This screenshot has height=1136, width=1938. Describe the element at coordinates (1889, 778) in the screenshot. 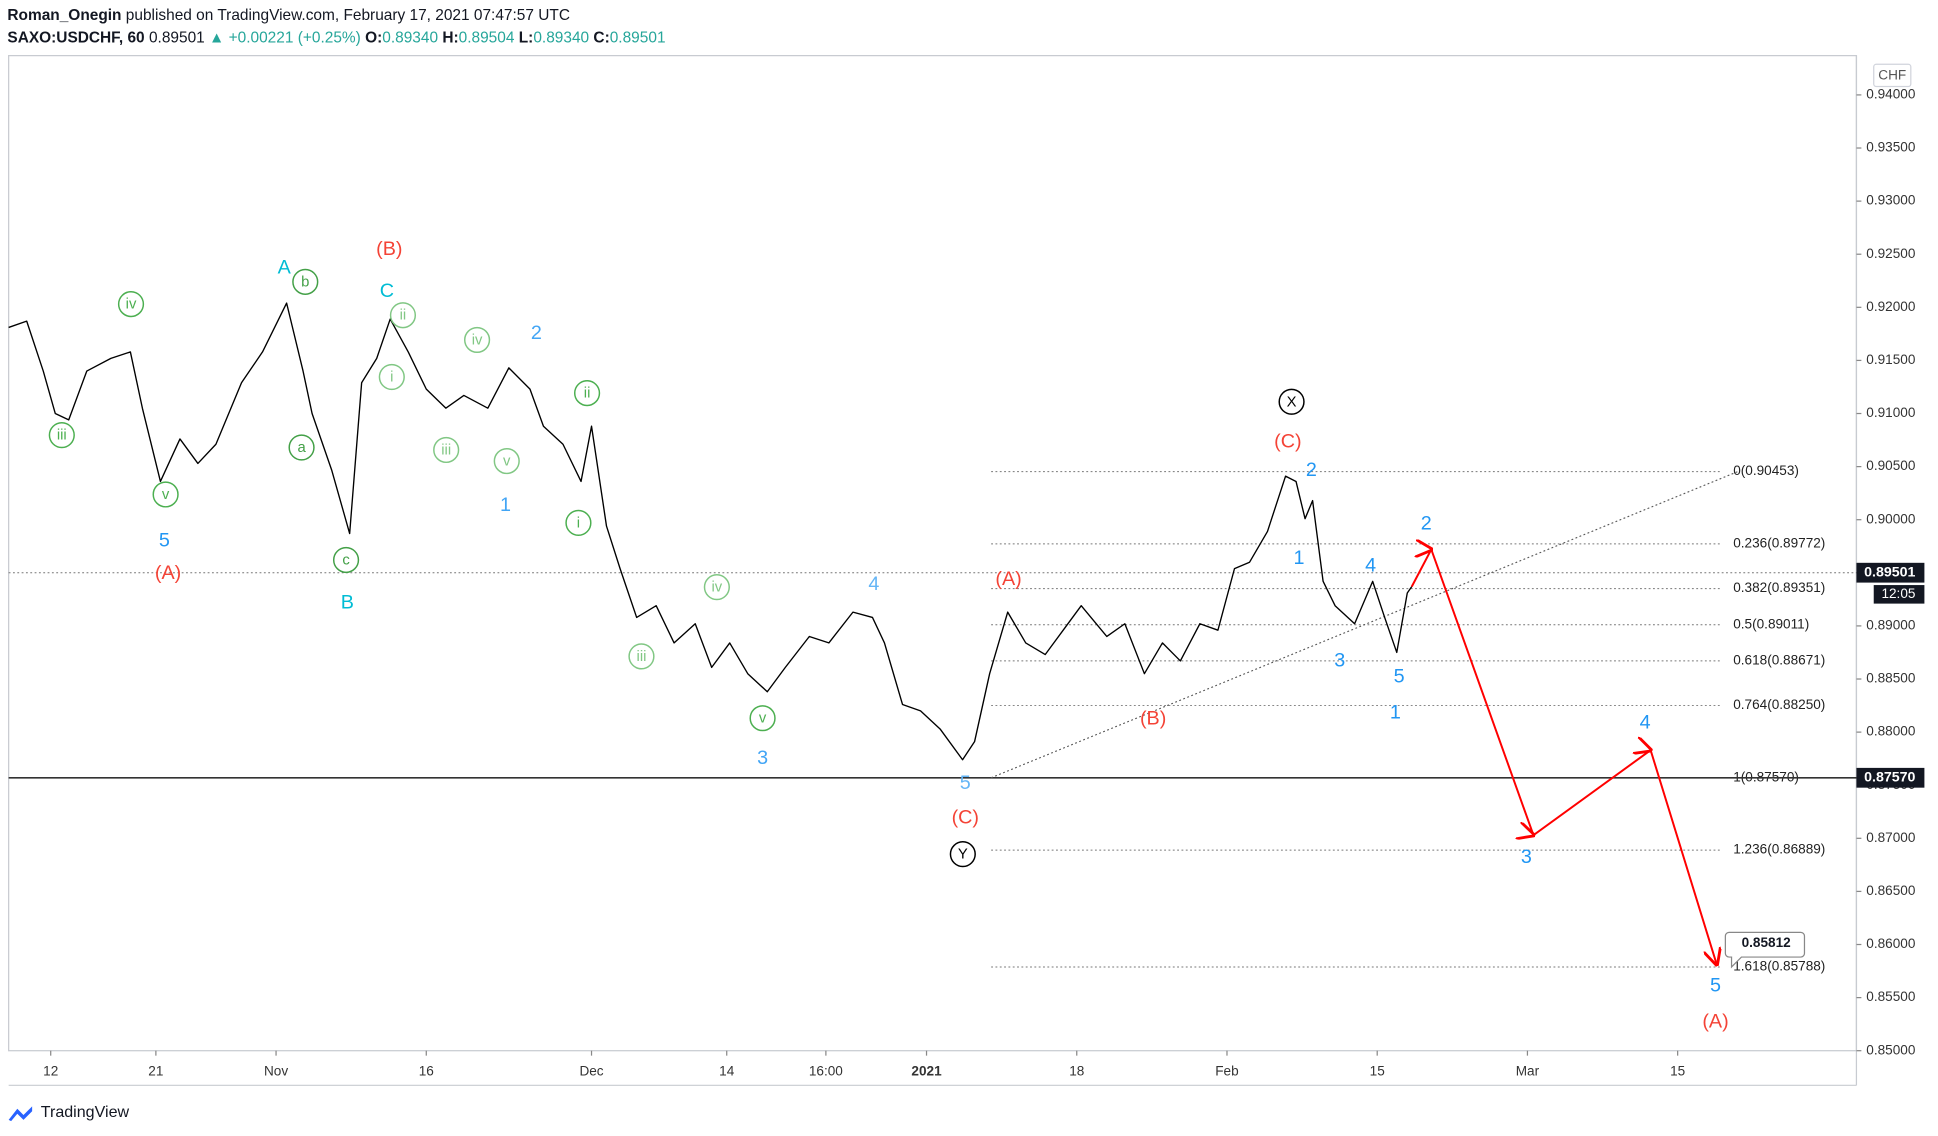

I see `price-label: 0.87570` at that location.